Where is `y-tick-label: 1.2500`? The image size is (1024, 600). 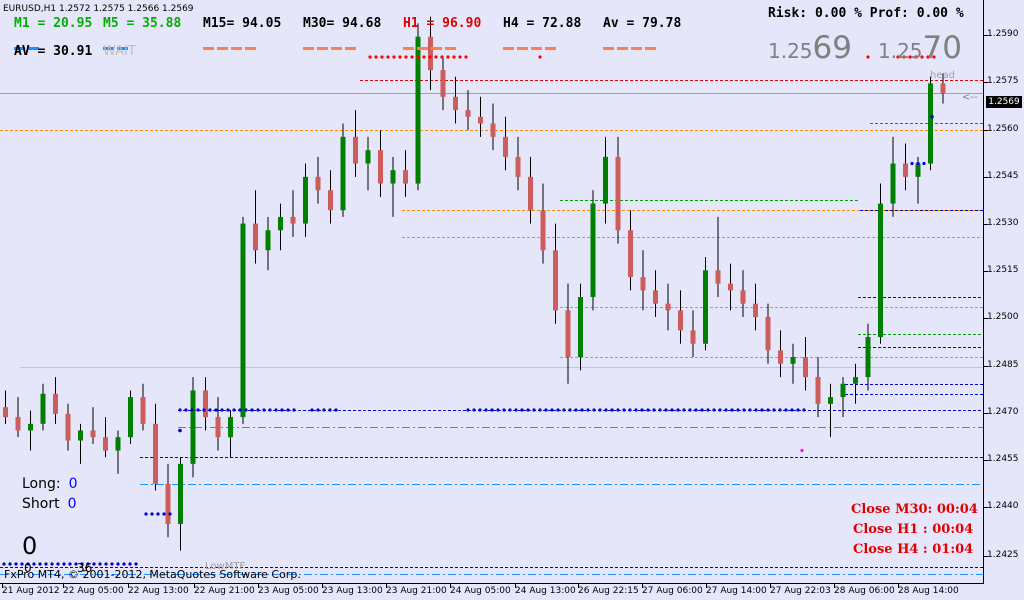 y-tick-label: 1.2500 is located at coordinates (1003, 317).